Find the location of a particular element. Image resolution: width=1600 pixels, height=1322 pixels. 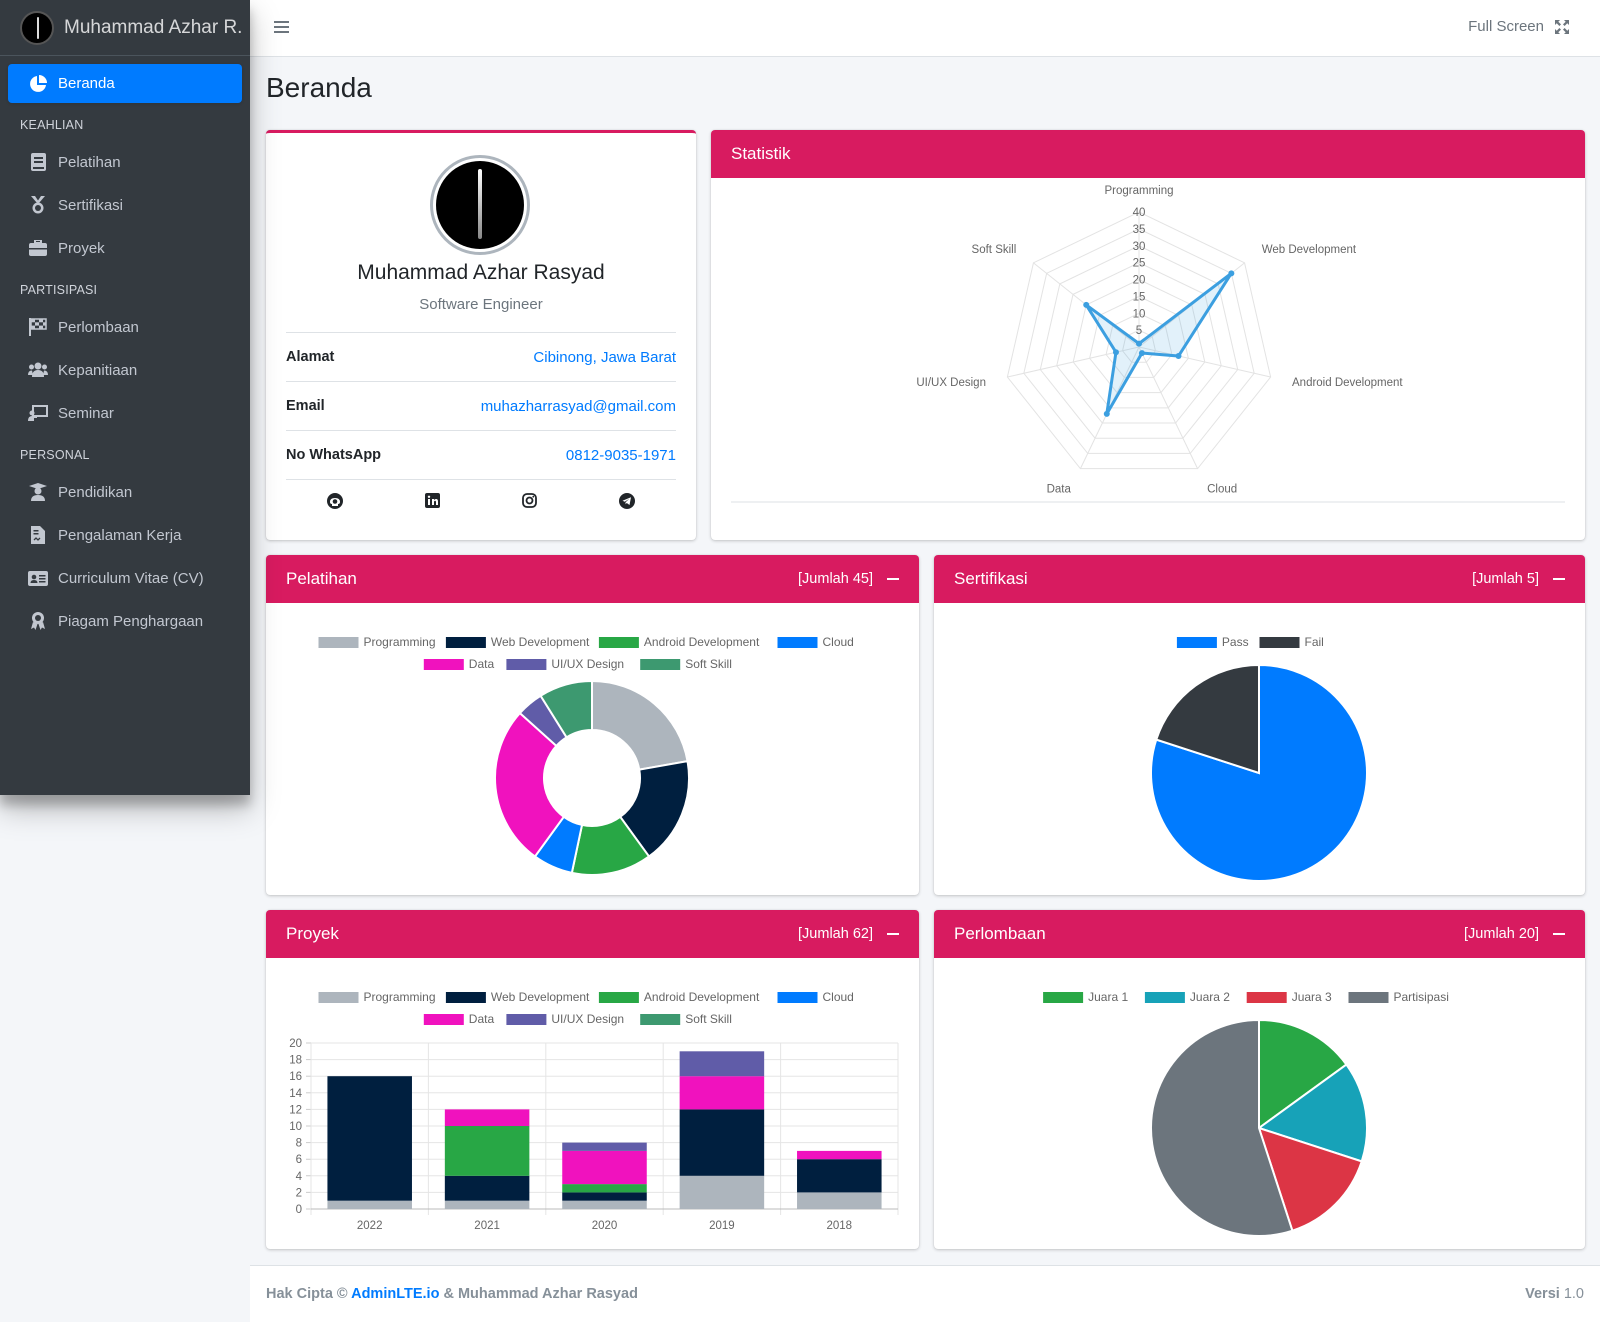

sidebar-item-pengalaman-kerja: Pengalaman Kerja is located at coordinates (125, 535).